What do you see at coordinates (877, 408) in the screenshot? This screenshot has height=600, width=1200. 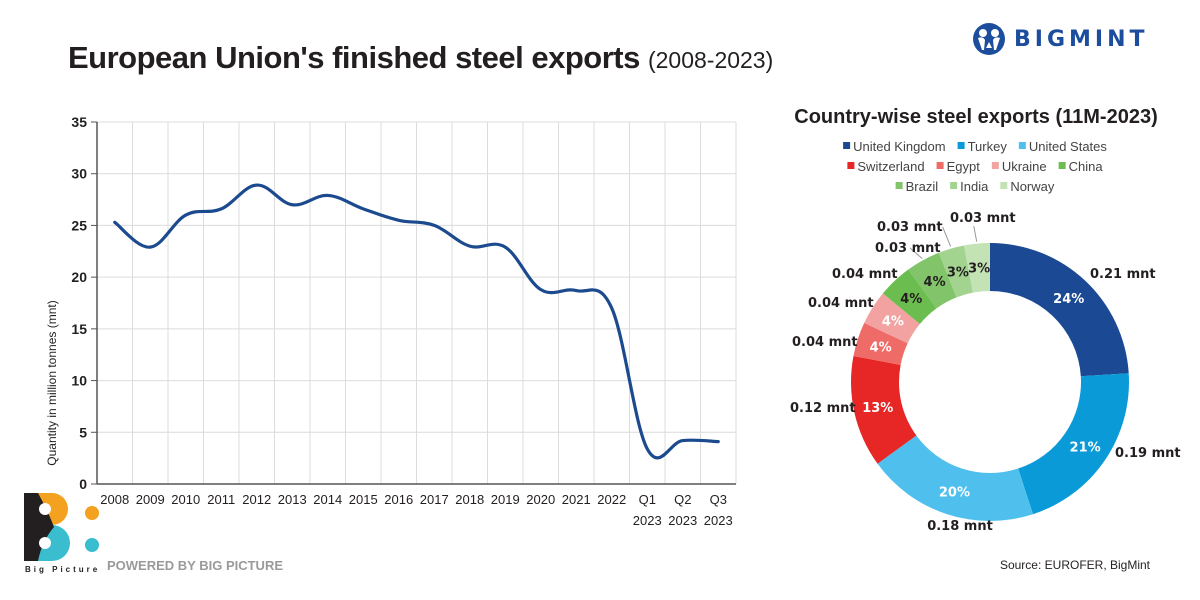 I see `percent-label: 13%` at bounding box center [877, 408].